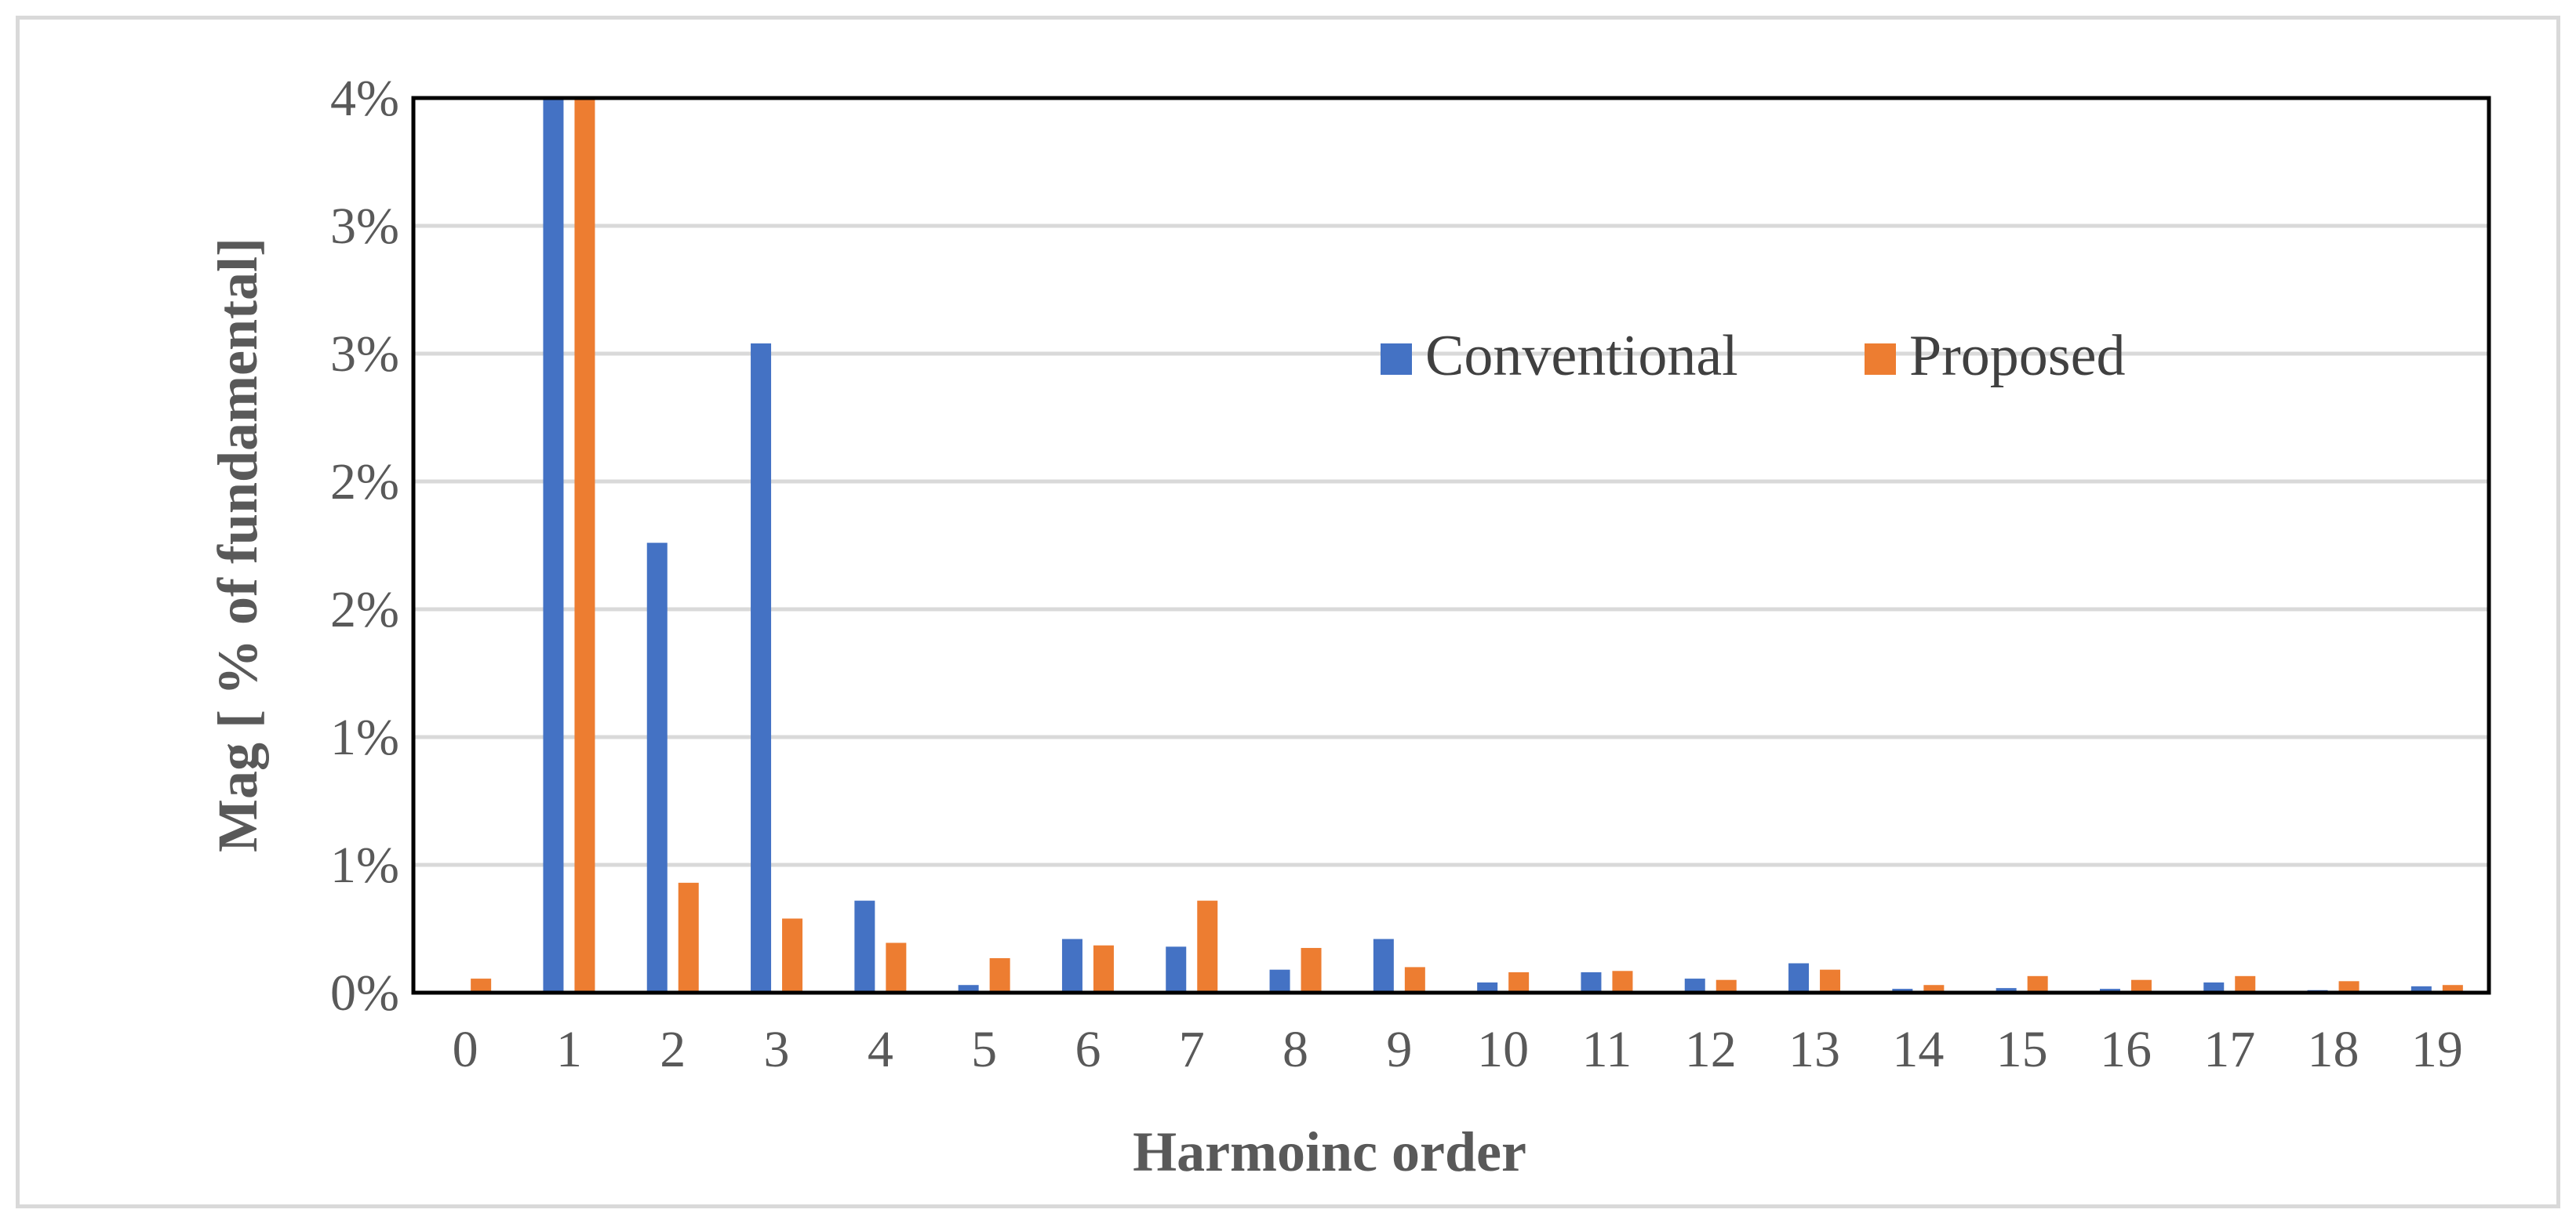 This screenshot has width=2576, height=1224. Describe the element at coordinates (1329, 1151) in the screenshot. I see `x-axis-title: Harmoinc order` at that location.